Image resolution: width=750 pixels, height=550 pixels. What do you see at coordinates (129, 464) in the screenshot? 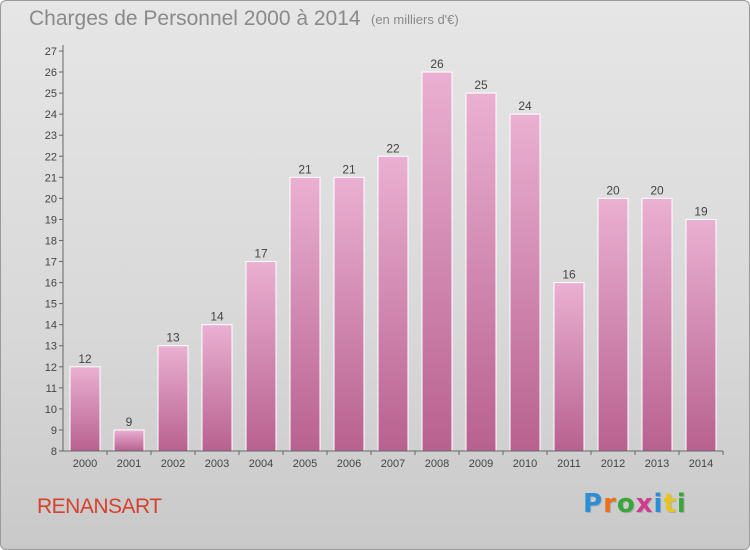
I see `x-tick-label: 2001` at bounding box center [129, 464].